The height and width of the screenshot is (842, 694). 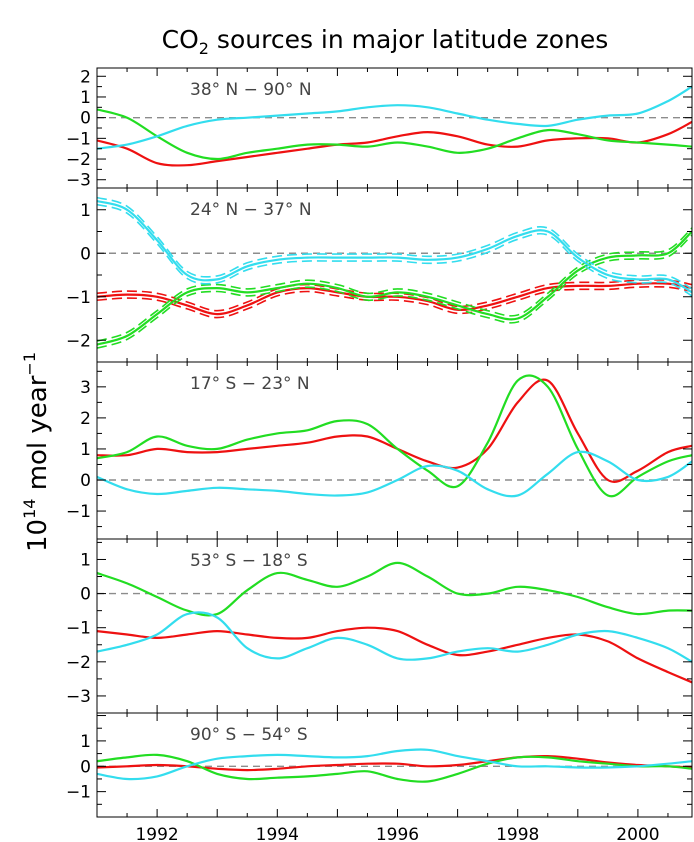 What do you see at coordinates (38, 535) in the screenshot?
I see `y-axis-label-base: 10` at bounding box center [38, 535].